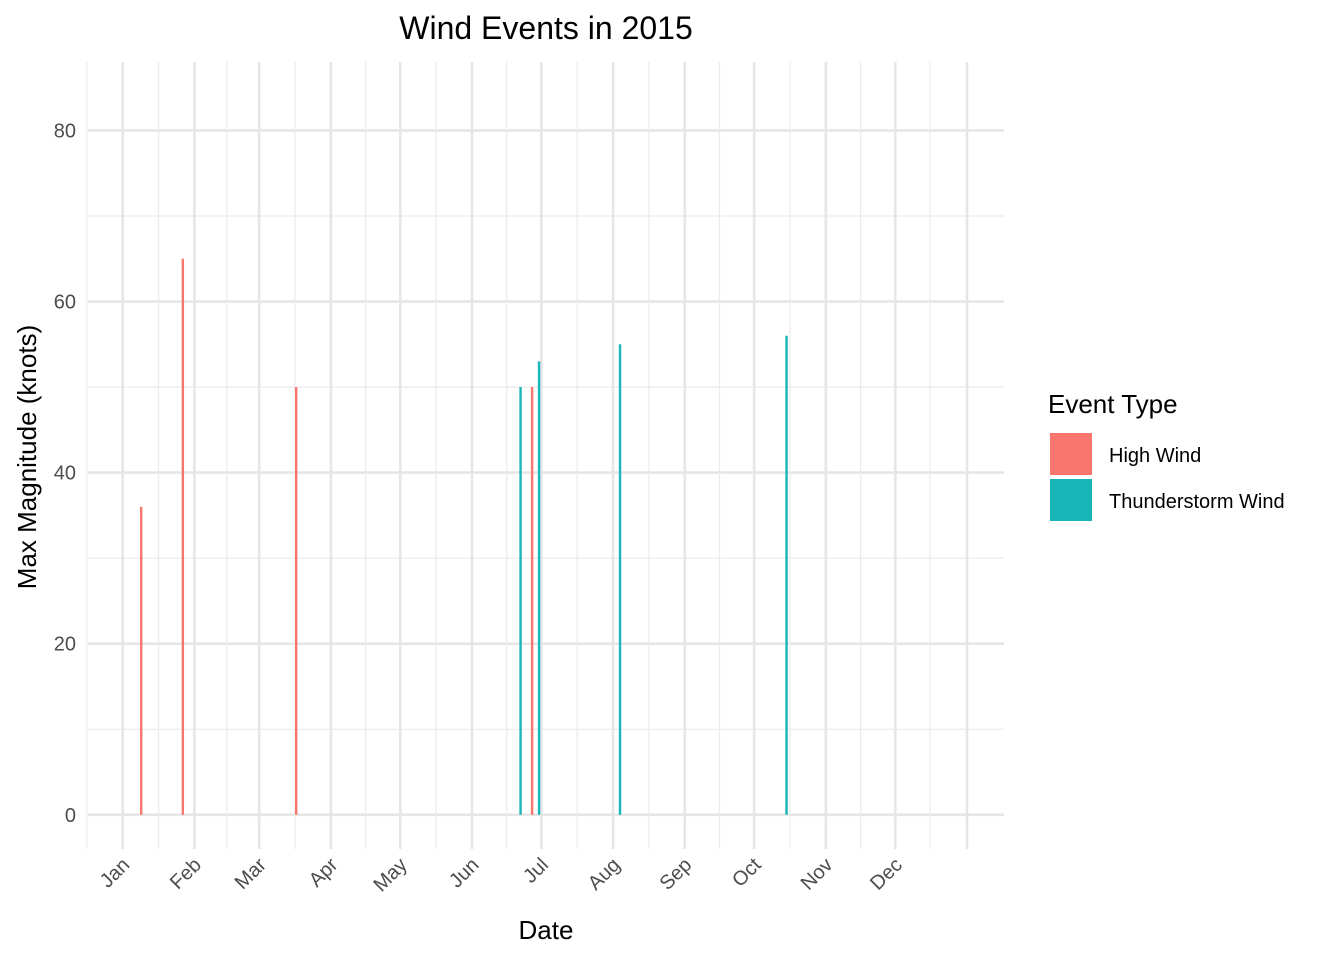  What do you see at coordinates (65, 645) in the screenshot?
I see `y-tick-label: 20` at bounding box center [65, 645].